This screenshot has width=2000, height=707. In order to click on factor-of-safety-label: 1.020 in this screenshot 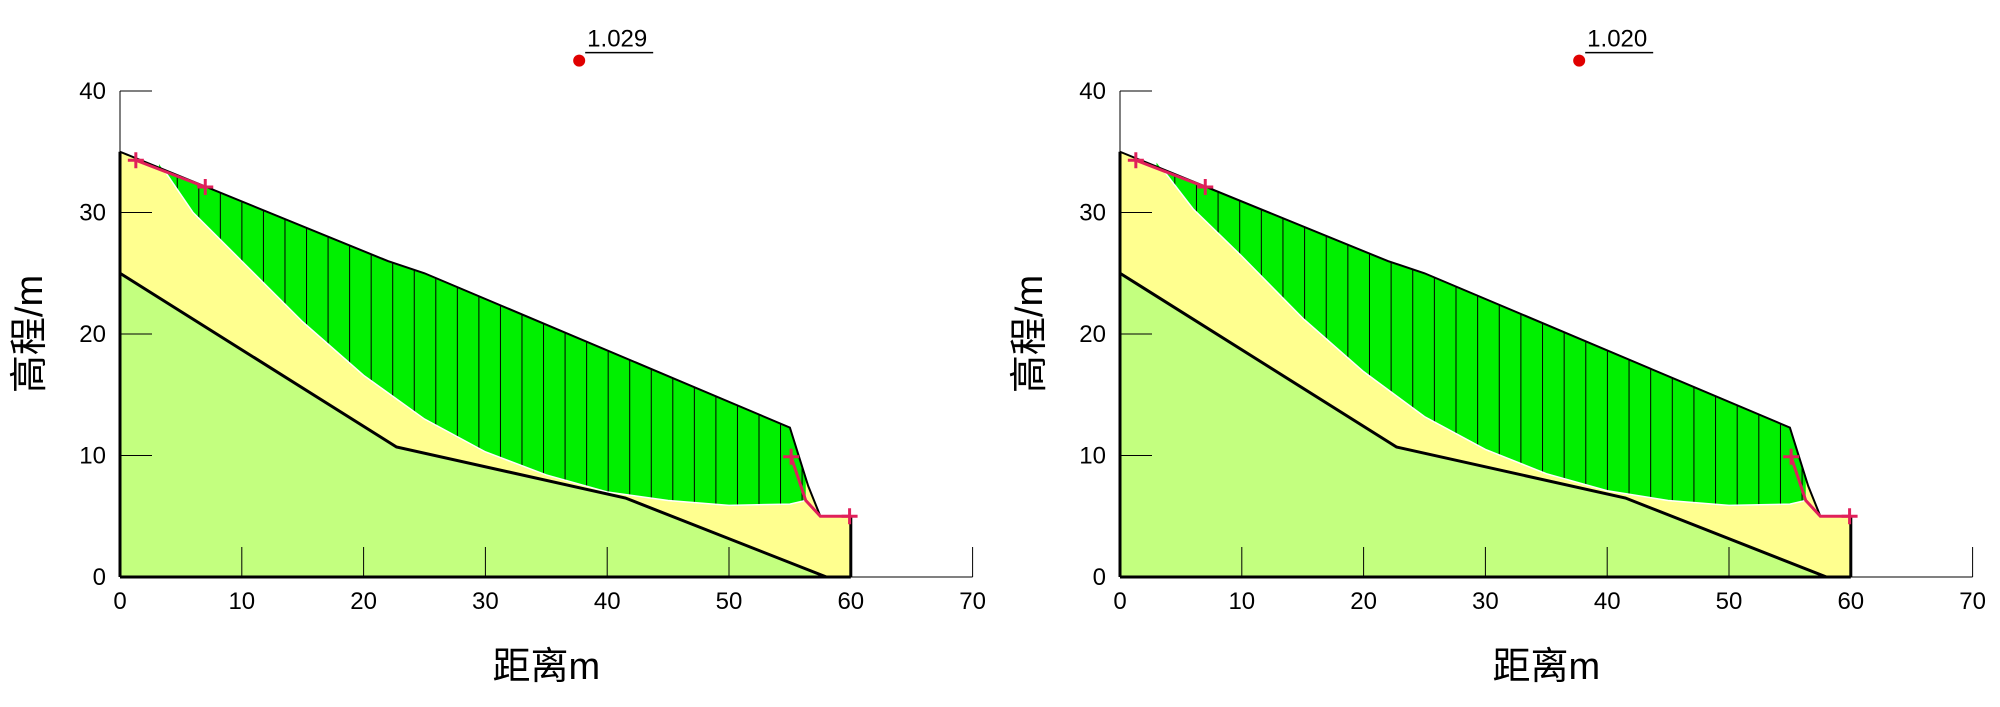, I will do `click(1617, 39)`.